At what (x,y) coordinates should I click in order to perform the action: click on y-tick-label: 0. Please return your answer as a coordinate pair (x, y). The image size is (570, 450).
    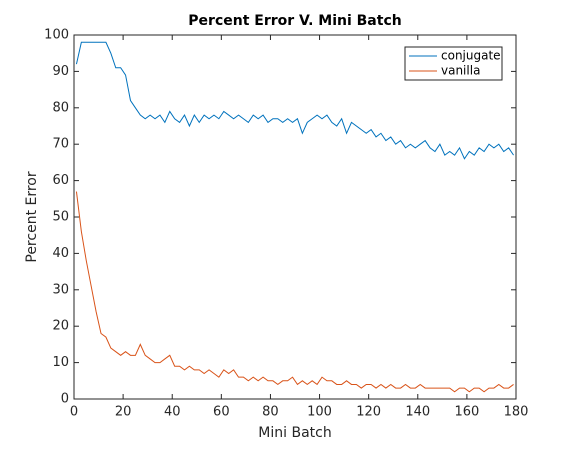
    Looking at the image, I should click on (65, 399).